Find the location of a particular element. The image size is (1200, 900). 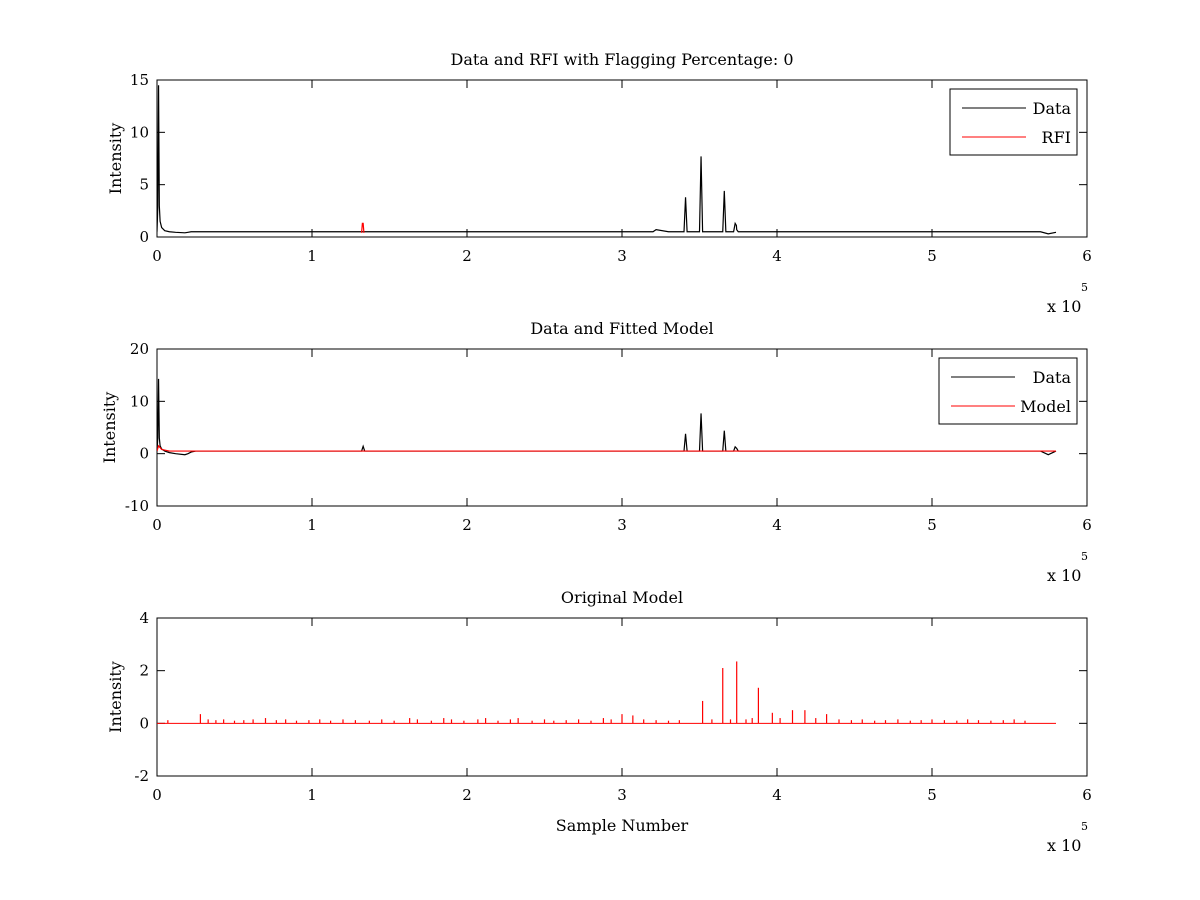

legend: Data RFI is located at coordinates (1013, 122).